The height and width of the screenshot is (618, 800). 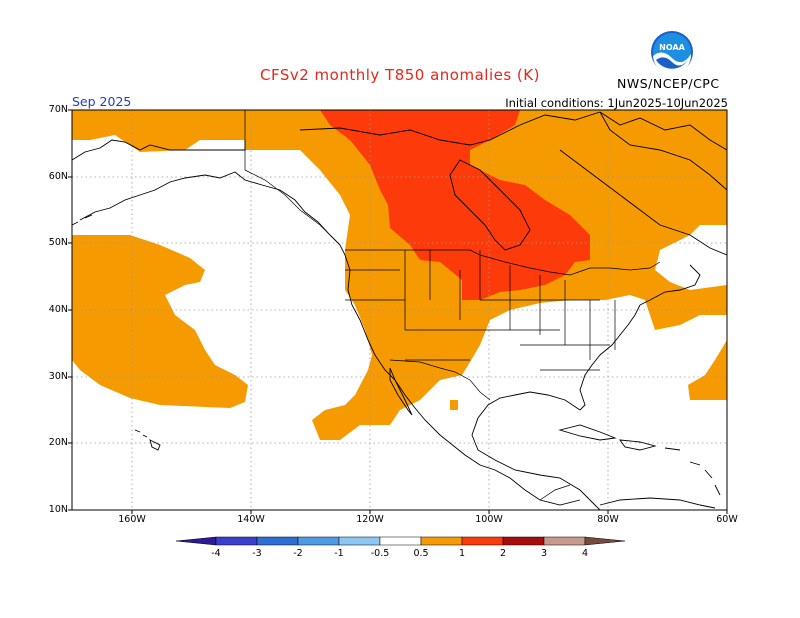 I want to click on map-title: CFSv2 monthly T850 anomalies (K), so click(x=400, y=75).